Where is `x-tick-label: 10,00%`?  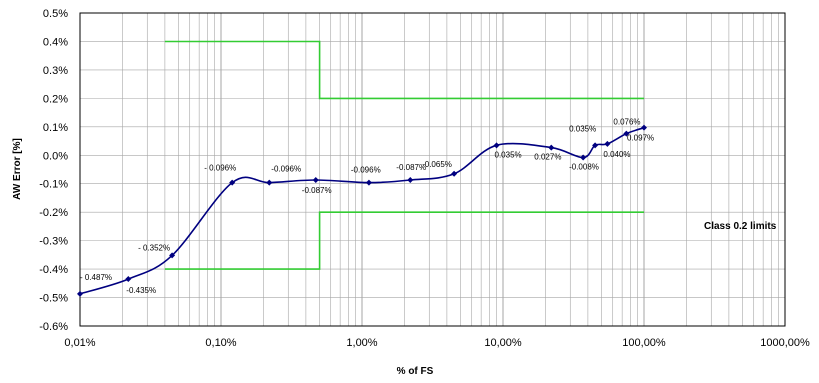
x-tick-label: 10,00% is located at coordinates (503, 343).